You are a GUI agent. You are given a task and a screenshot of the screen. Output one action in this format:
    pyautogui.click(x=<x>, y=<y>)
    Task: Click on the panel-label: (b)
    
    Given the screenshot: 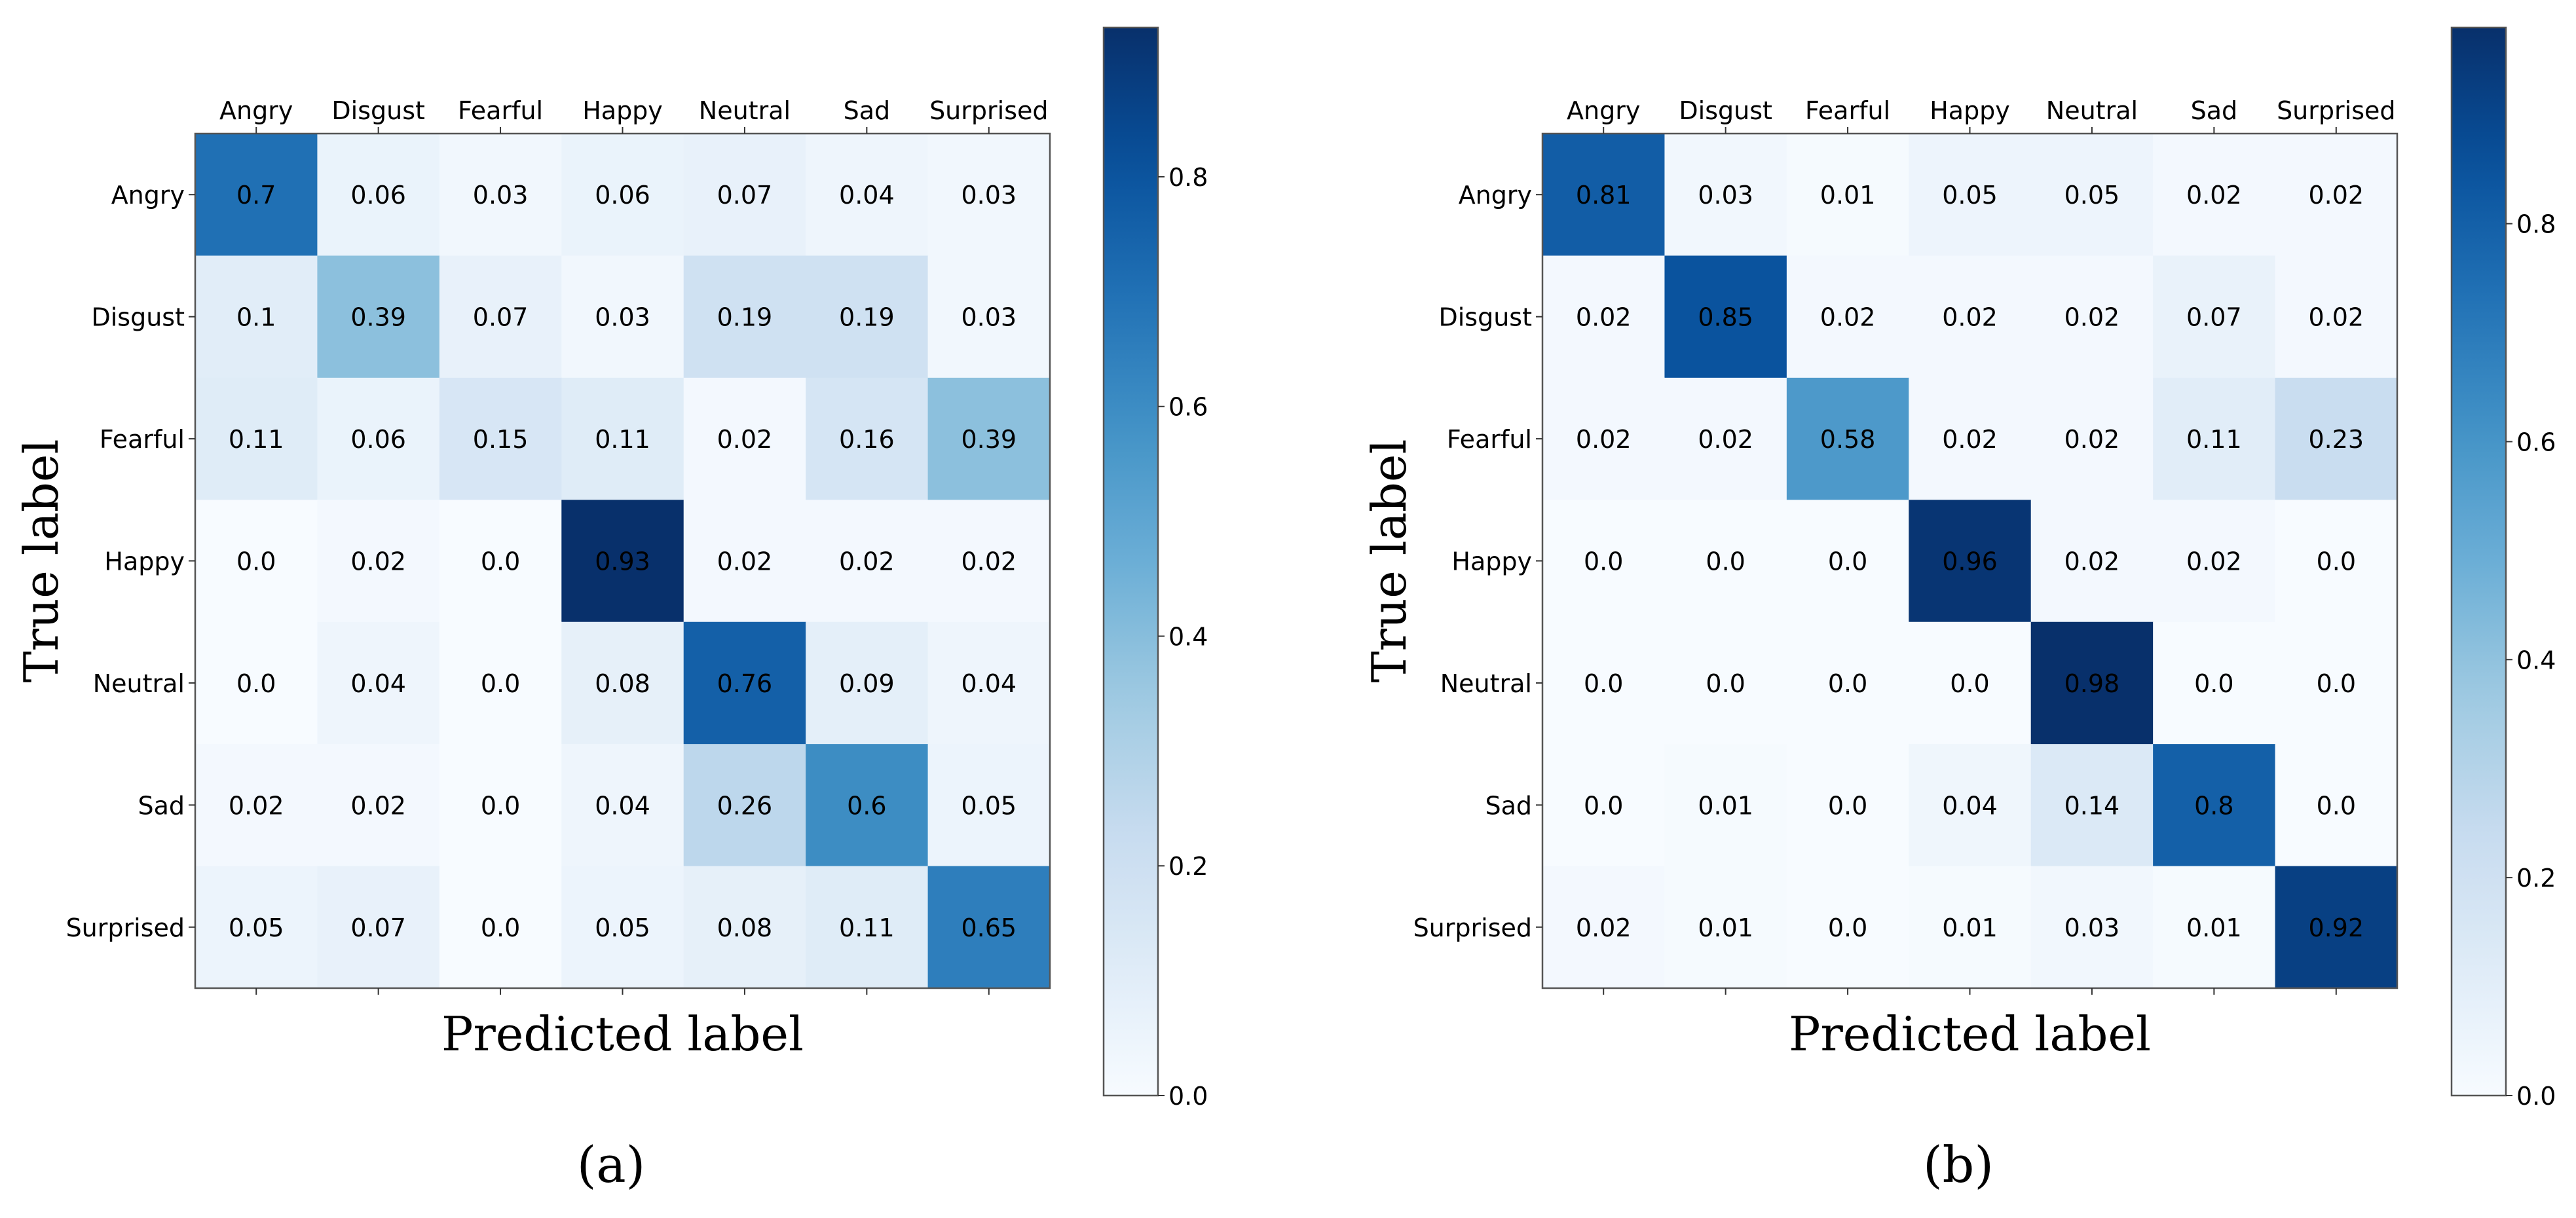 What is the action you would take?
    pyautogui.click(x=1958, y=1164)
    